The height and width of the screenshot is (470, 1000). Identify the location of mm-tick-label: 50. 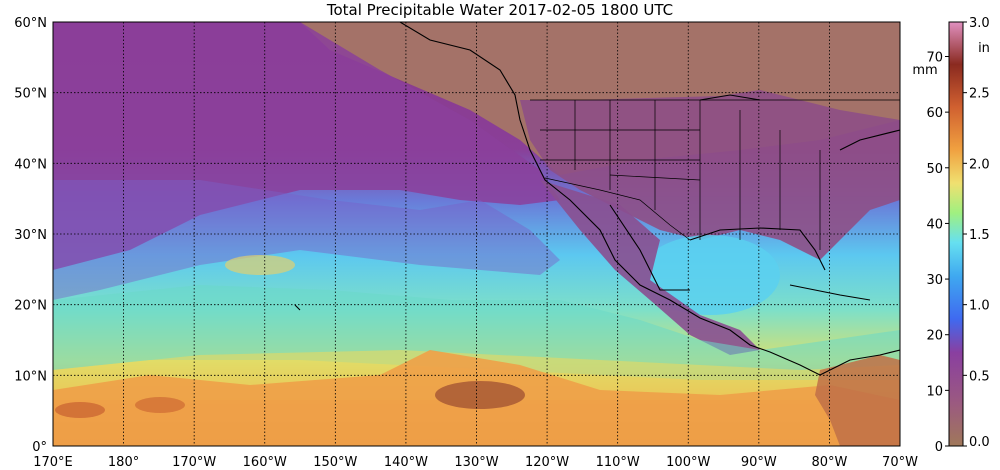
(934, 169).